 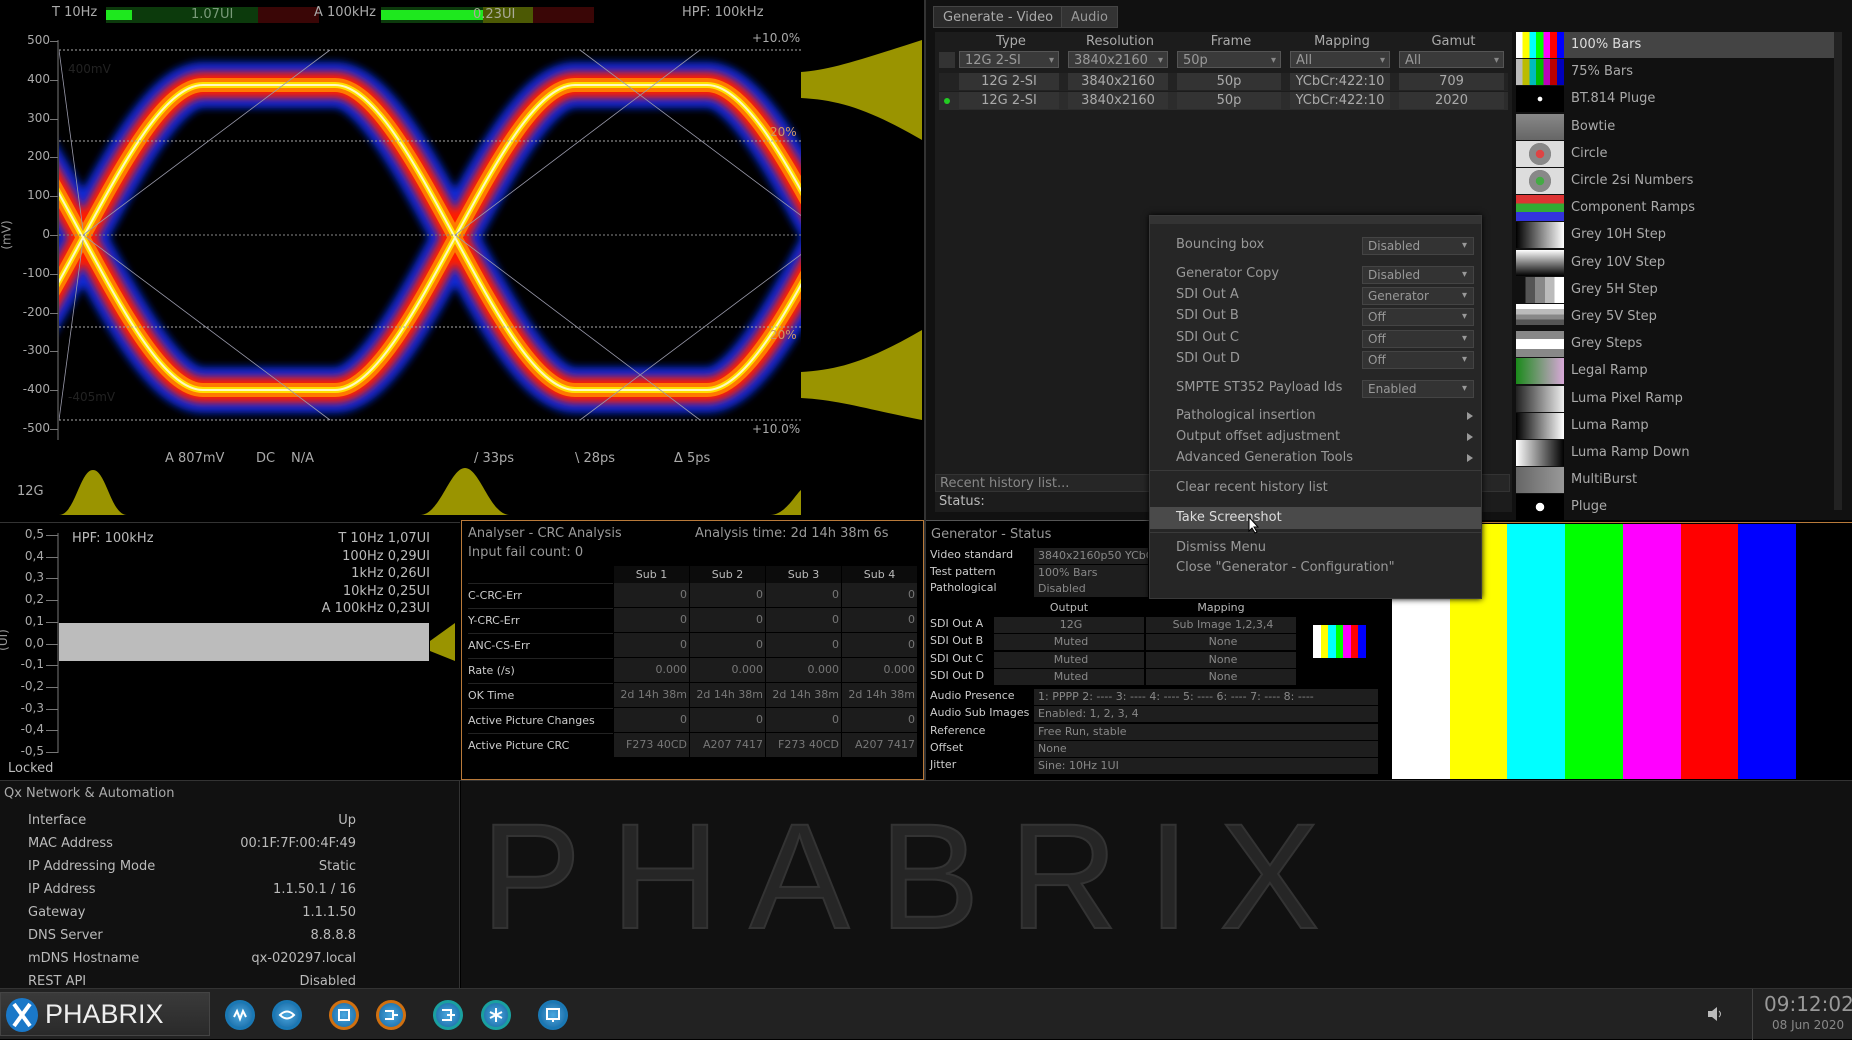 I want to click on jitter-hpf: HPF: 100kHz, so click(x=113, y=538).